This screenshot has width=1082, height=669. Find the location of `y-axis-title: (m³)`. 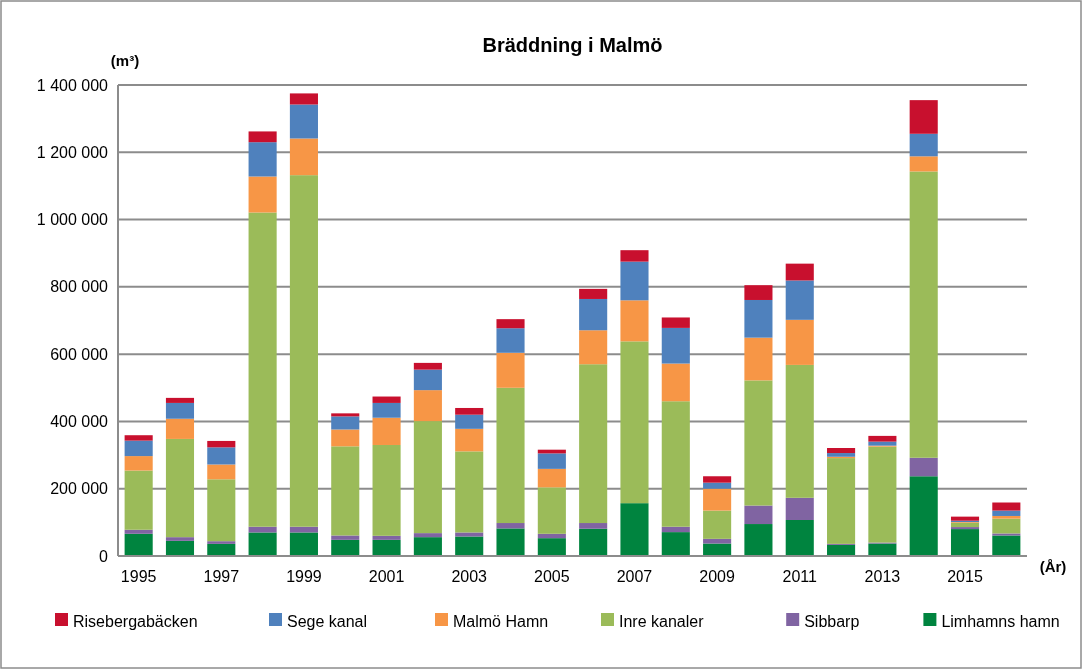

y-axis-title: (m³) is located at coordinates (125, 60).